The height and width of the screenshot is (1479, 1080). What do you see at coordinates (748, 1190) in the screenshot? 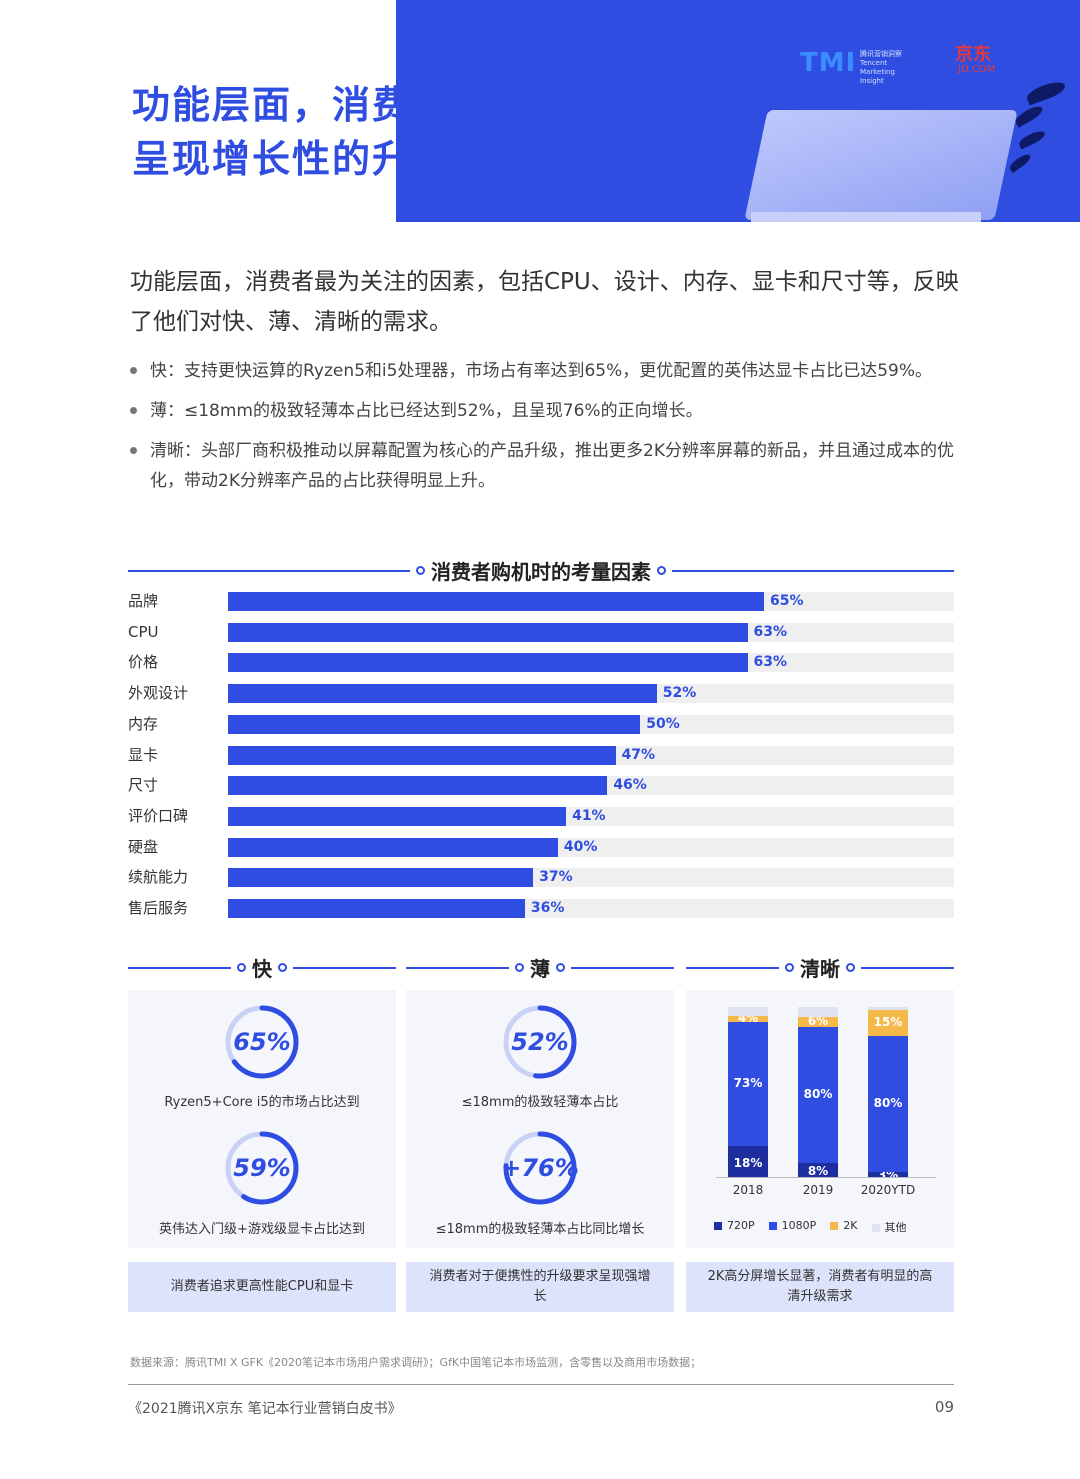
I see `stacked-x-label: 2018` at bounding box center [748, 1190].